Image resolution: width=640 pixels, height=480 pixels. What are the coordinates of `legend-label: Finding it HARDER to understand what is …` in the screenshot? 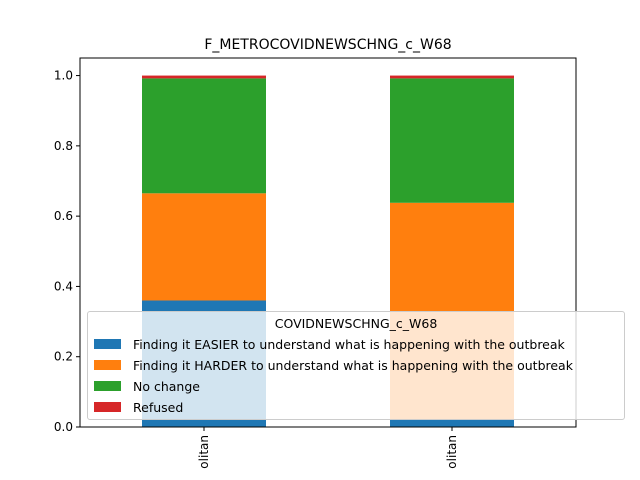 It's located at (353, 365).